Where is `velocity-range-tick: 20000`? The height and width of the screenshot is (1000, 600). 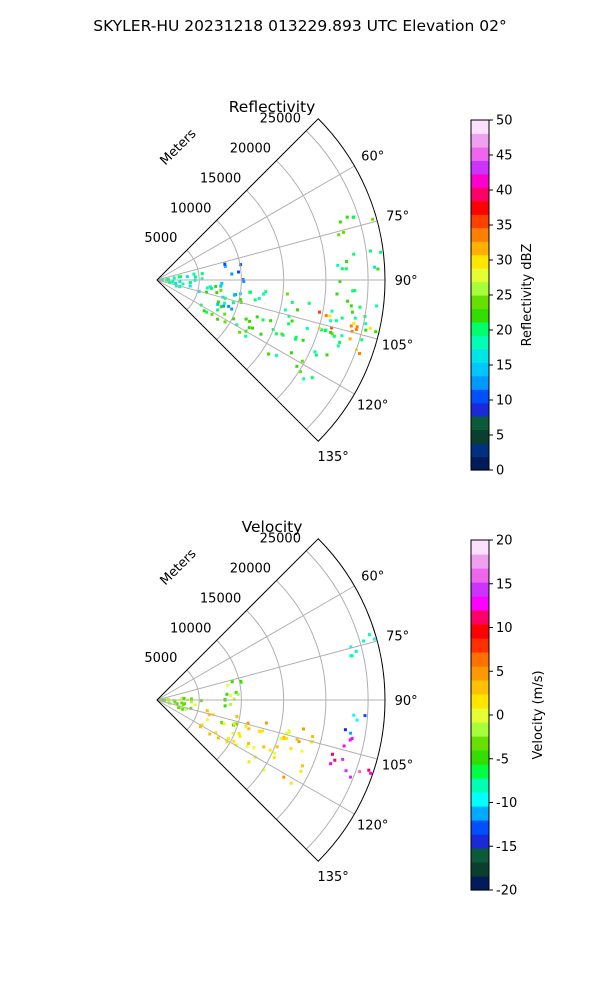 velocity-range-tick: 20000 is located at coordinates (250, 569).